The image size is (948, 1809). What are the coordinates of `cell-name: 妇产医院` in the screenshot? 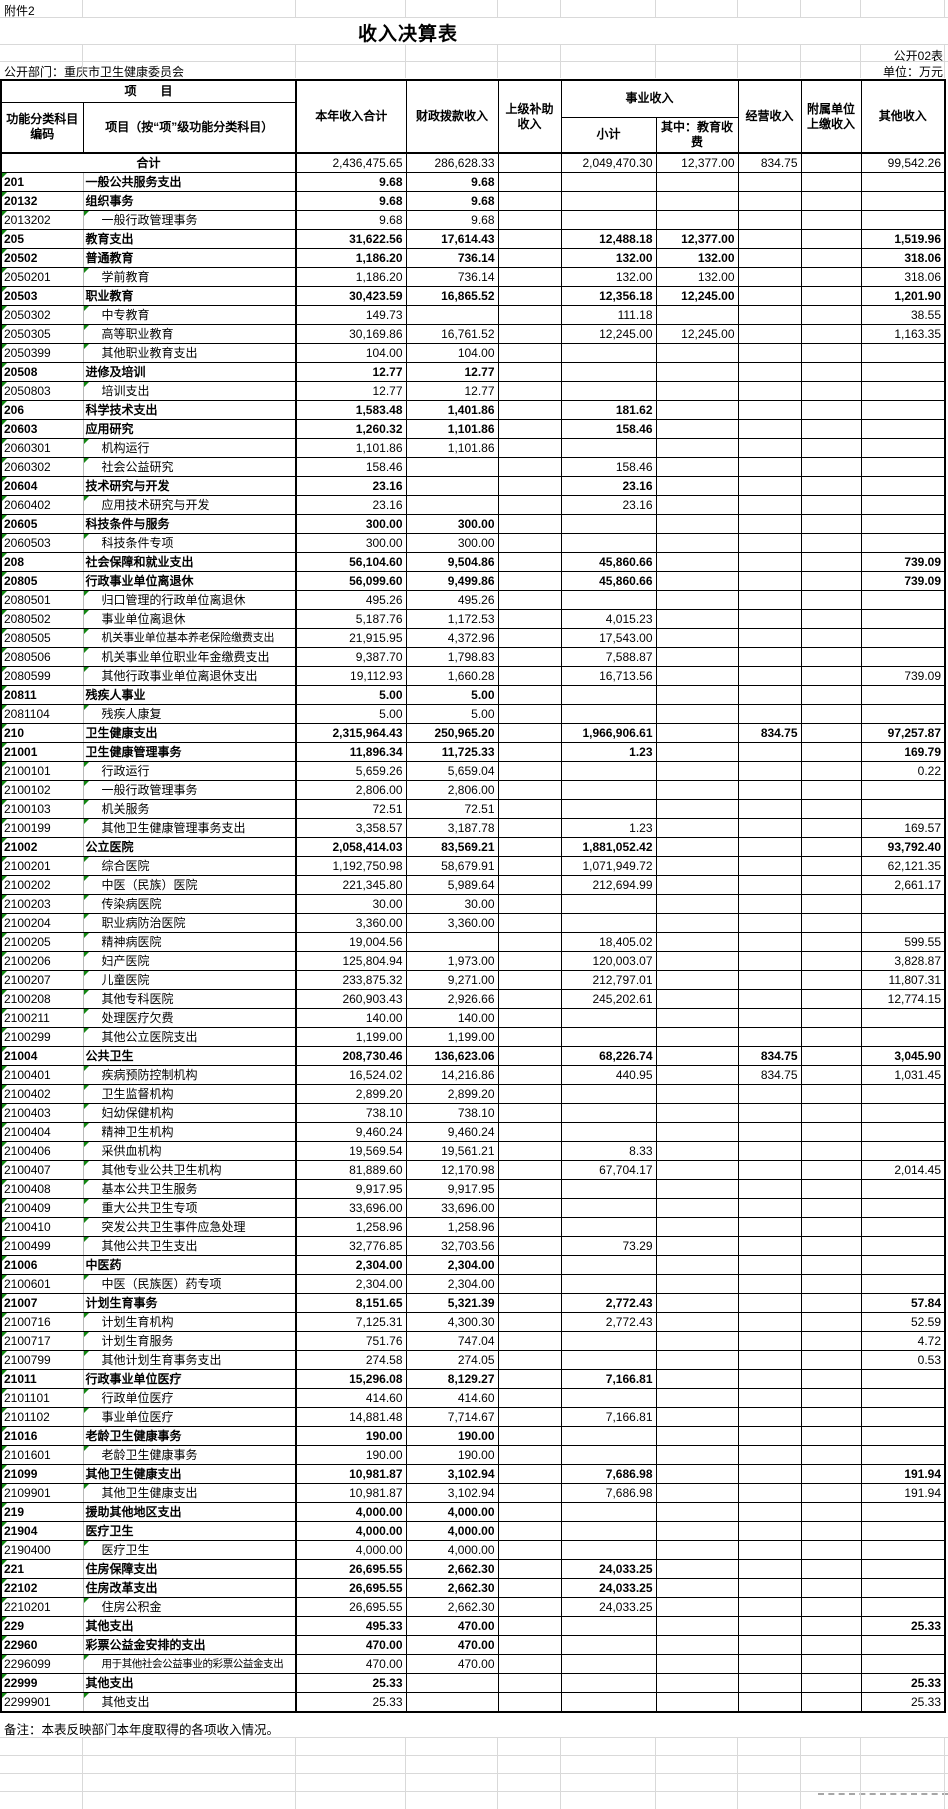 It's located at (189, 961).